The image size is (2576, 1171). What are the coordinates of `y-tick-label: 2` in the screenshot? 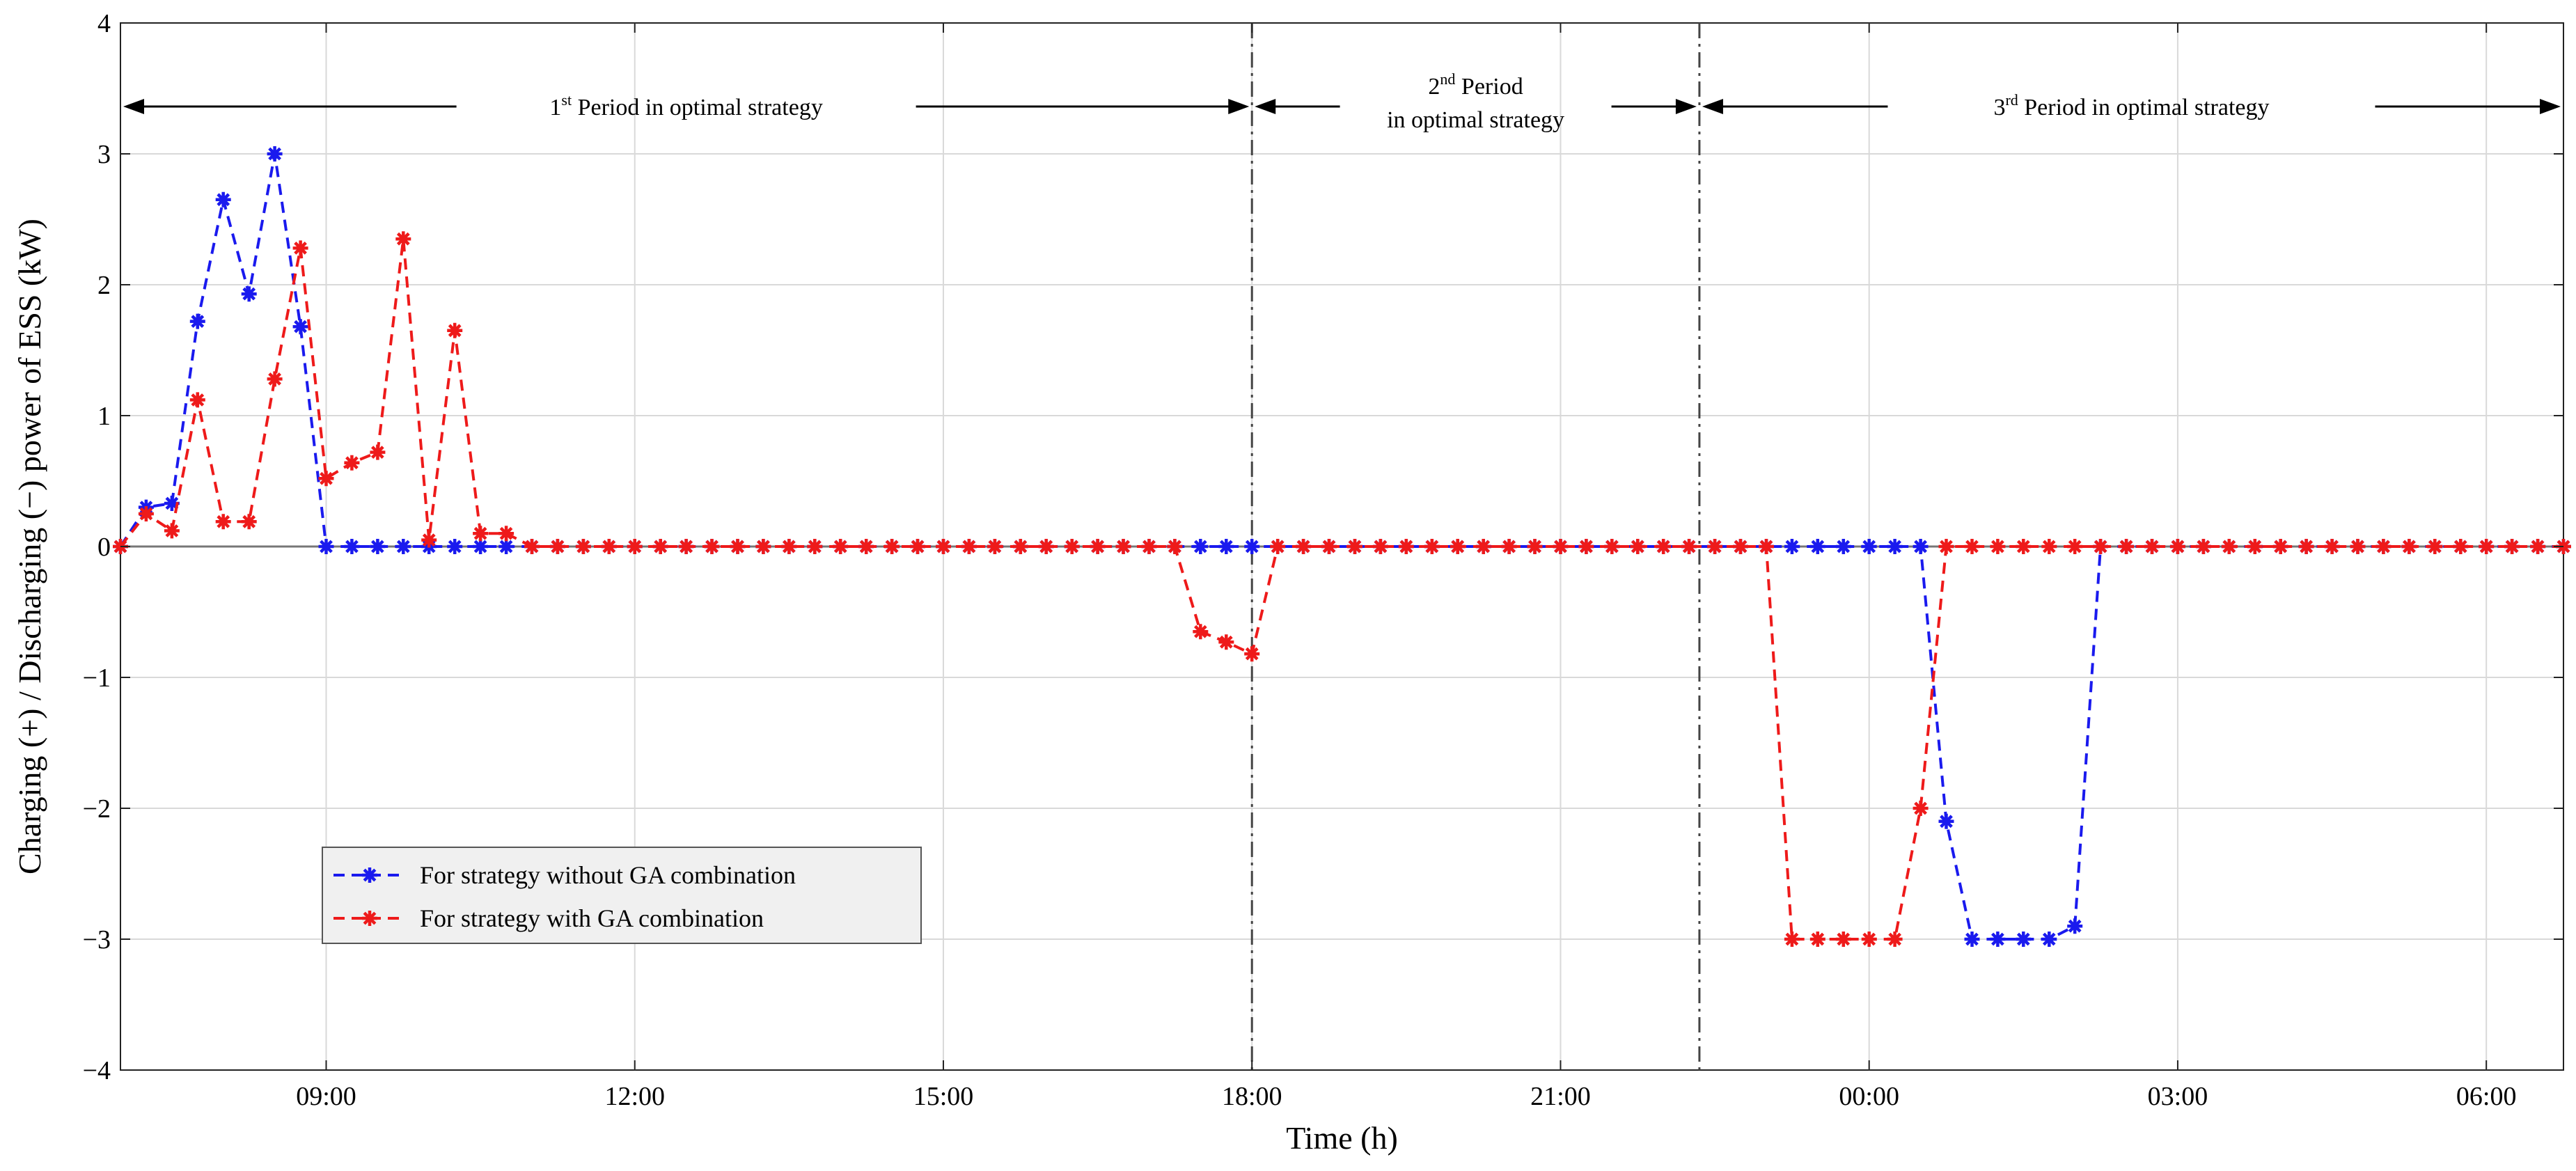 It's located at (104, 285).